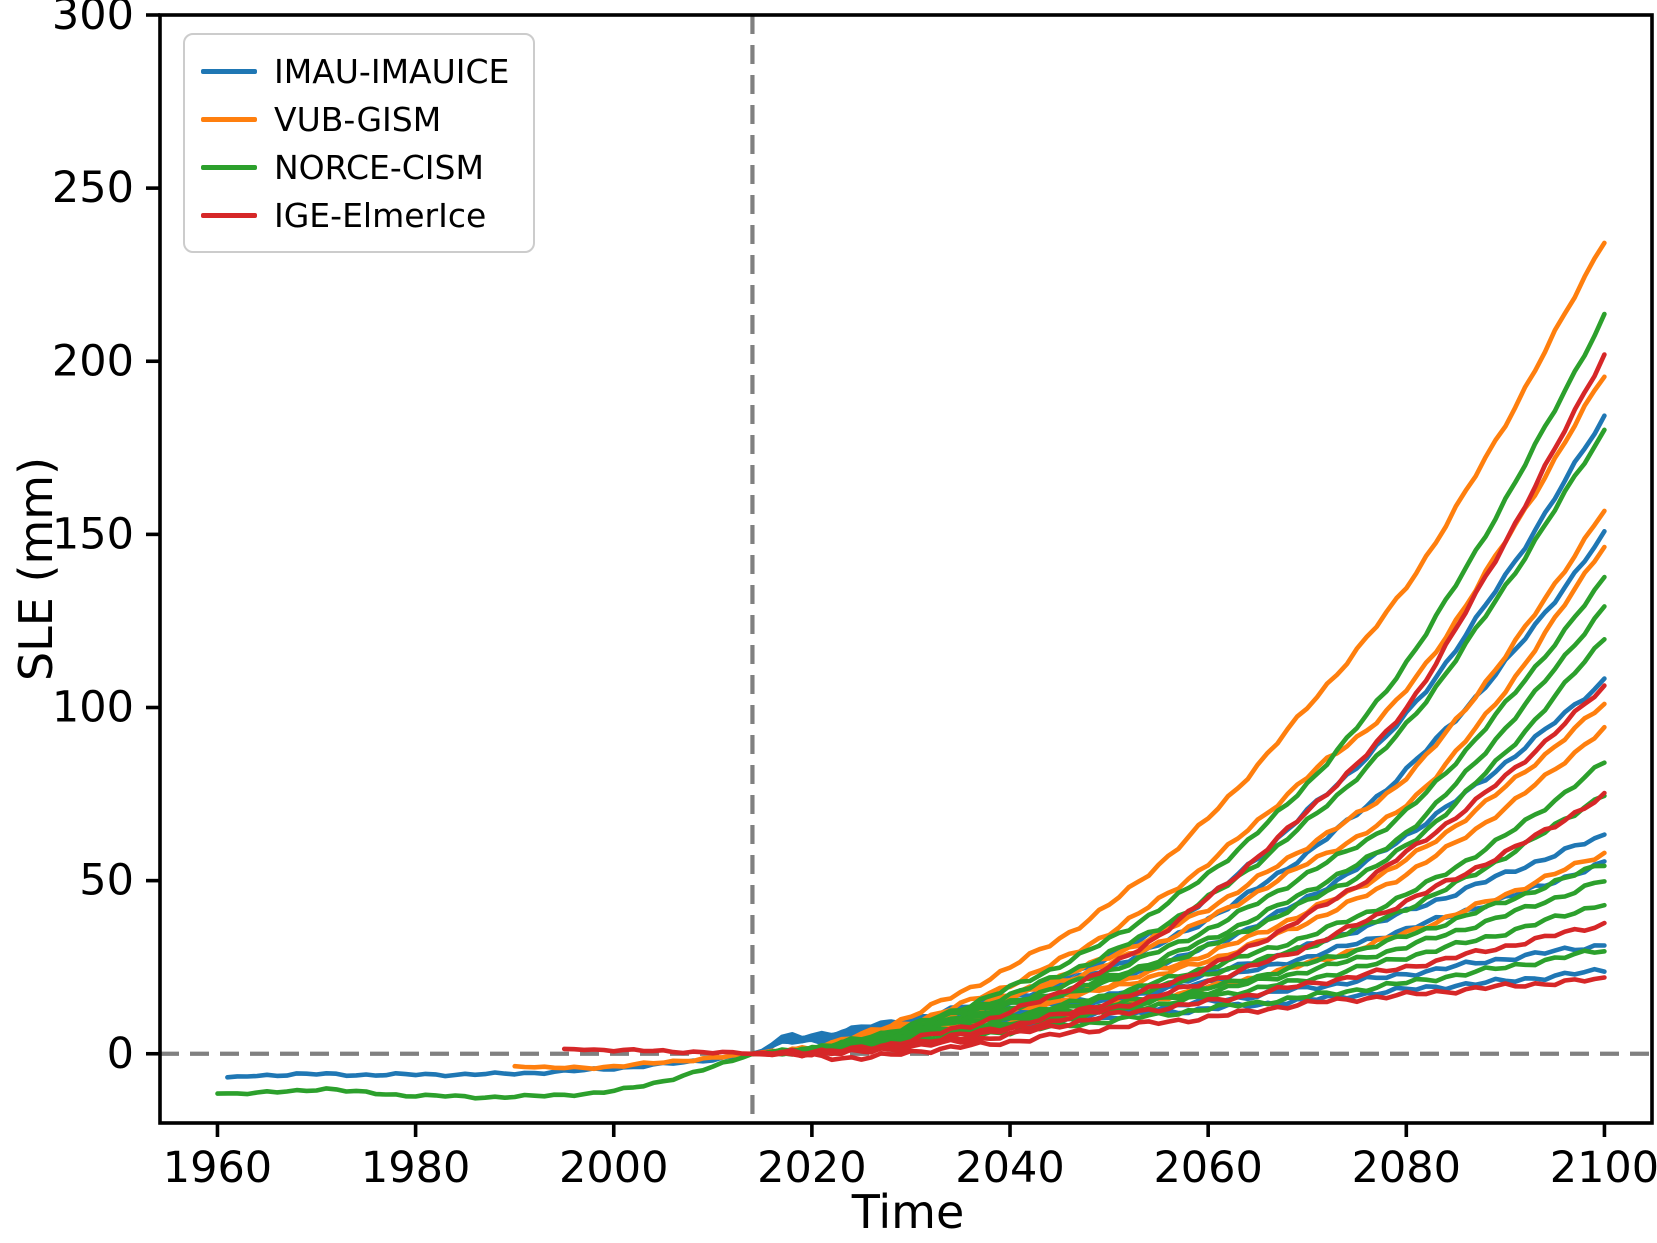 This screenshot has width=1657, height=1243. I want to click on x-tick-label: 2100, so click(1603, 1168).